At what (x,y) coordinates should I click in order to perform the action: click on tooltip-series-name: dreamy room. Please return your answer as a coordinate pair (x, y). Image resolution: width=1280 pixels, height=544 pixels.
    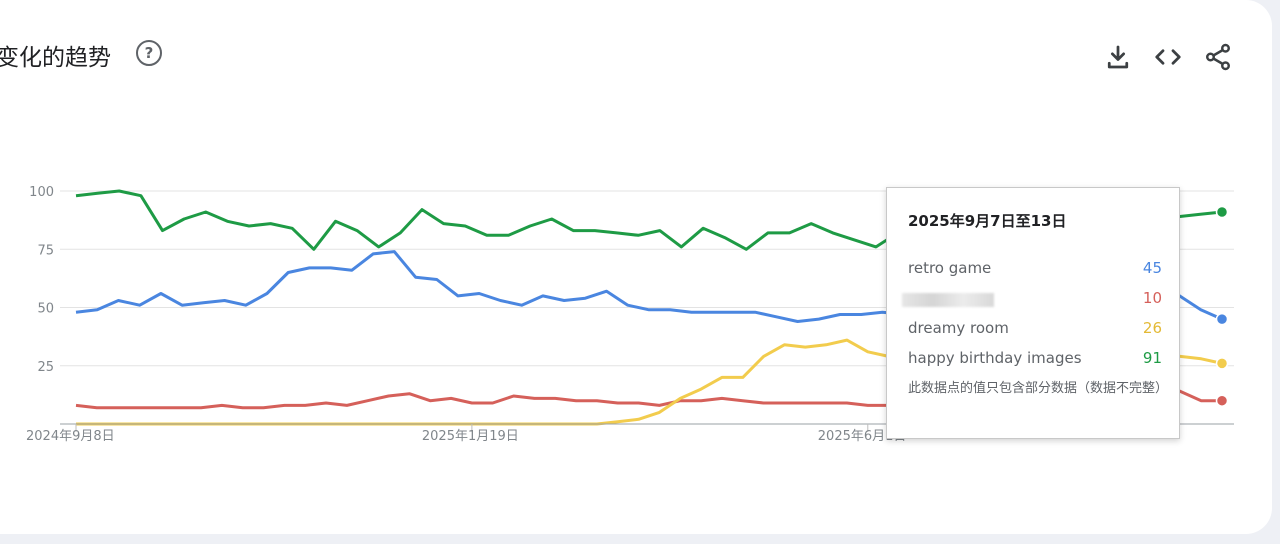
    Looking at the image, I should click on (958, 328).